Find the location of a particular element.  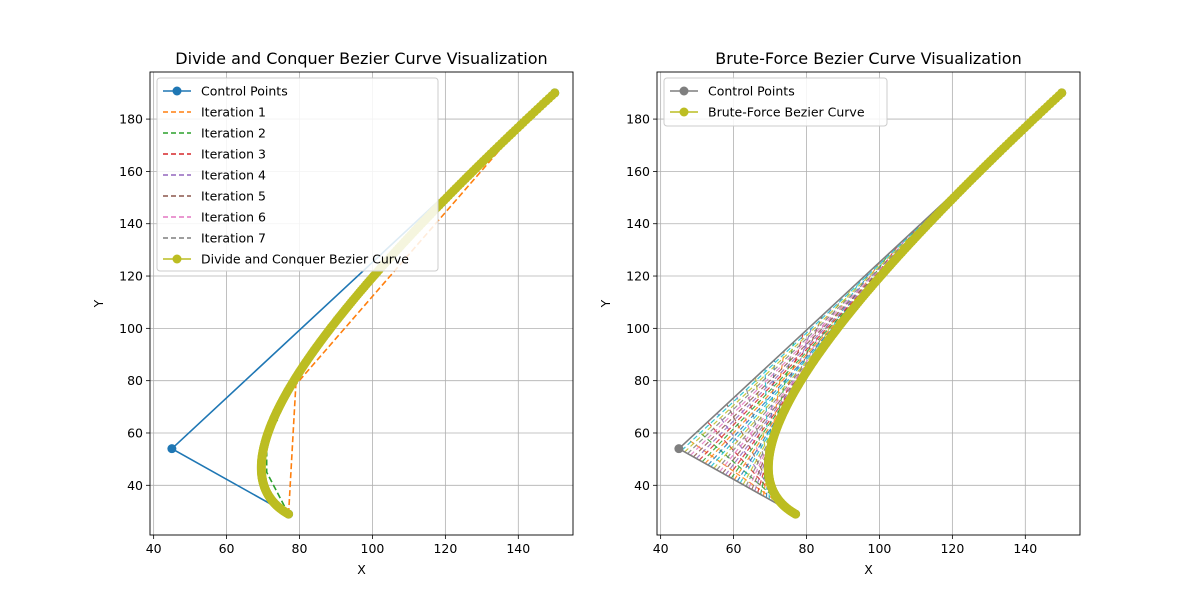

legend-label: Brute-Force Bezier Curve is located at coordinates (786, 112).